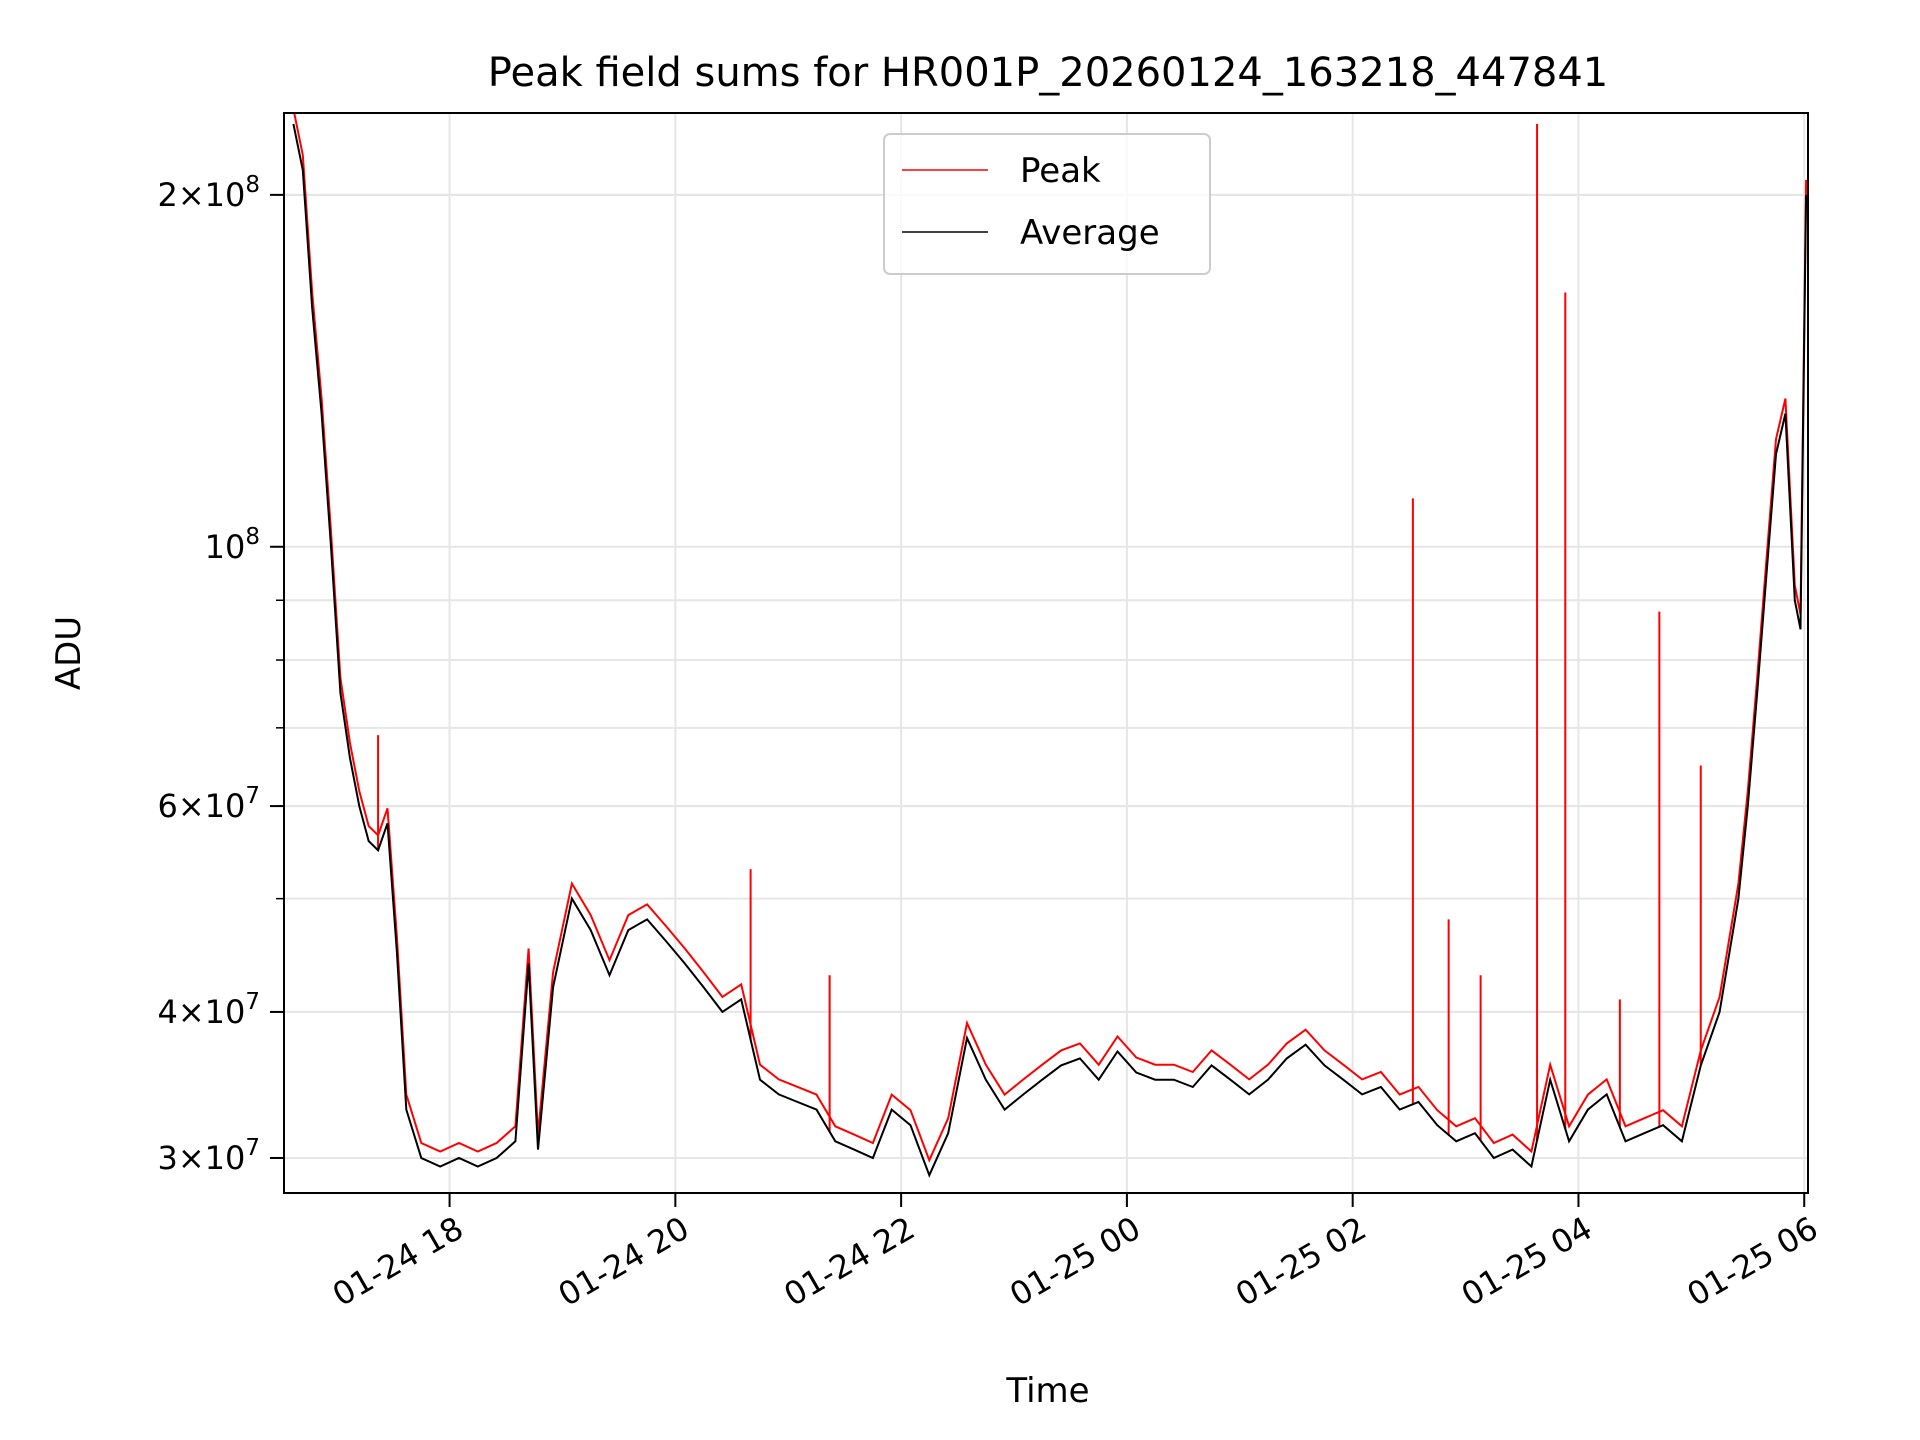 The height and width of the screenshot is (1440, 1920). I want to click on y-axis-label: ADU, so click(69, 653).